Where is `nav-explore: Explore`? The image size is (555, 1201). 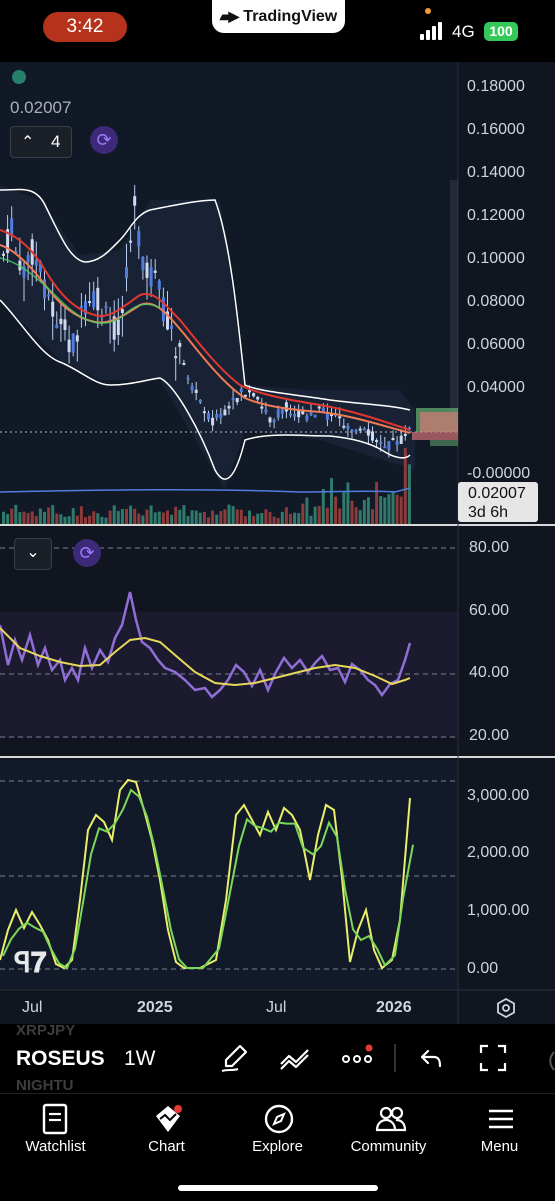 nav-explore: Explore is located at coordinates (277, 1134).